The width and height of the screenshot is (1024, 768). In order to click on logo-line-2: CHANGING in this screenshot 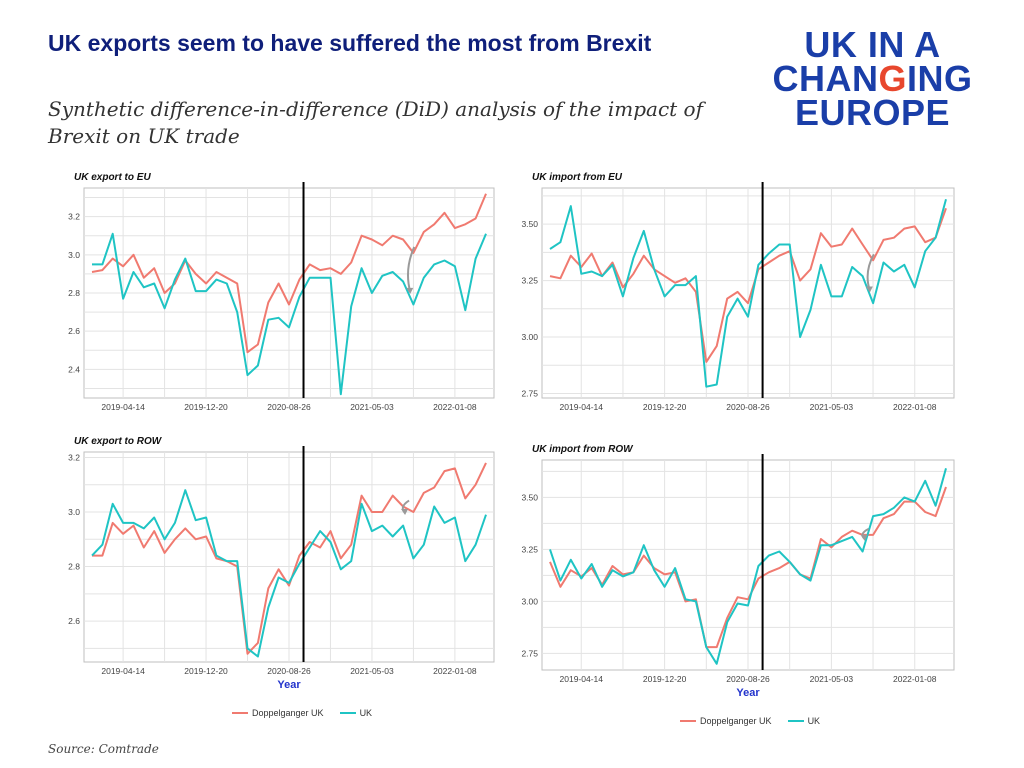, I will do `click(872, 79)`.